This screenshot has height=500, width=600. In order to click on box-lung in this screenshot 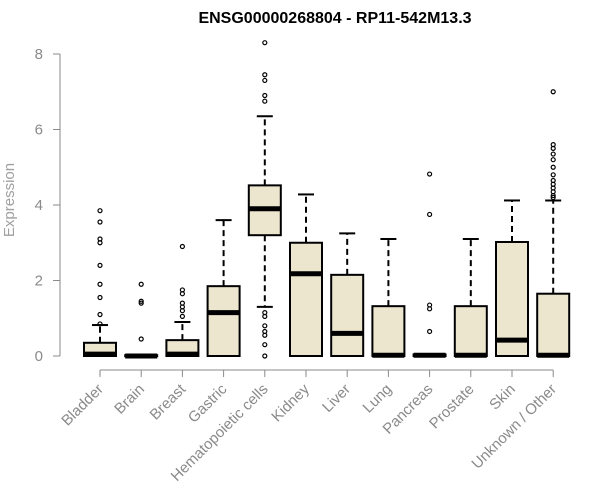, I will do `click(388, 297)`.